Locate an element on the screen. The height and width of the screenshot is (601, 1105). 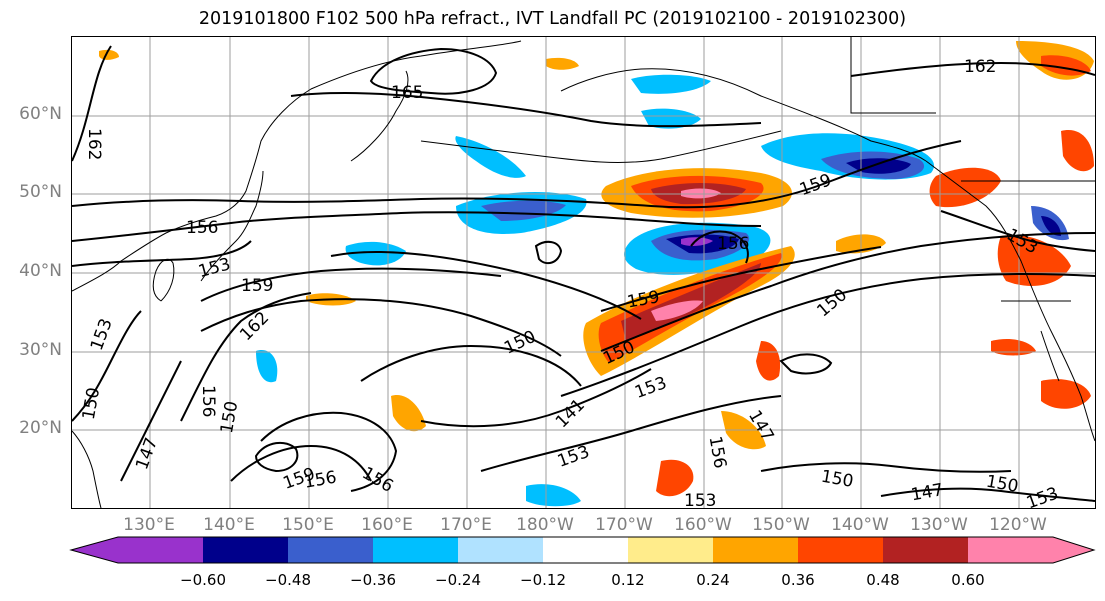
contour-label: 147 is located at coordinates (147, 453).